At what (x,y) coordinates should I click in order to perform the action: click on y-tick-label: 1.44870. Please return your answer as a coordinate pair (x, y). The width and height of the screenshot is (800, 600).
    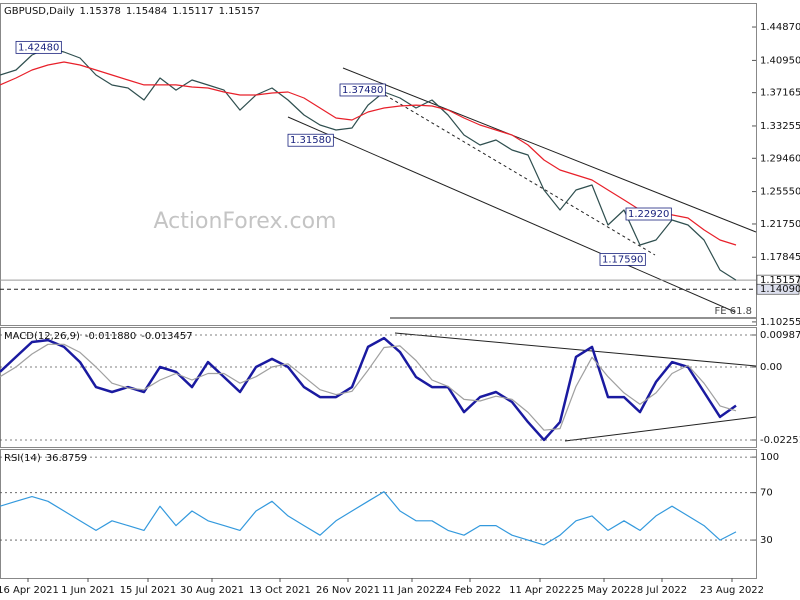
    Looking at the image, I should click on (780, 27).